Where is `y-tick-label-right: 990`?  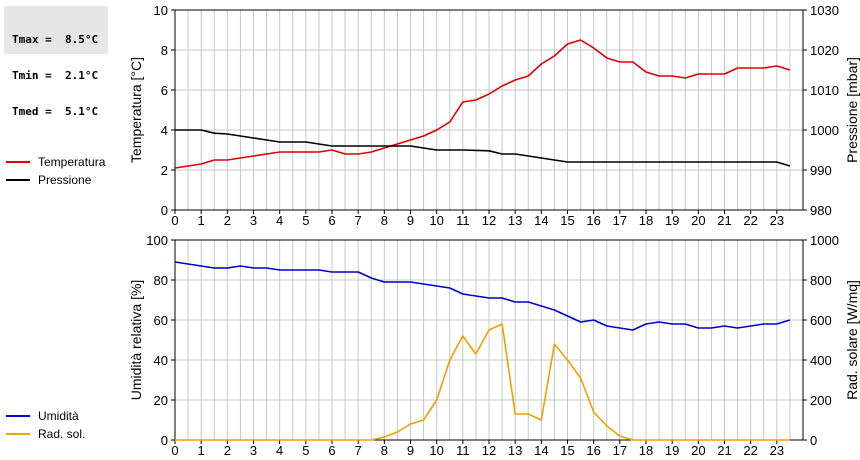
y-tick-label-right: 990 is located at coordinates (821, 170).